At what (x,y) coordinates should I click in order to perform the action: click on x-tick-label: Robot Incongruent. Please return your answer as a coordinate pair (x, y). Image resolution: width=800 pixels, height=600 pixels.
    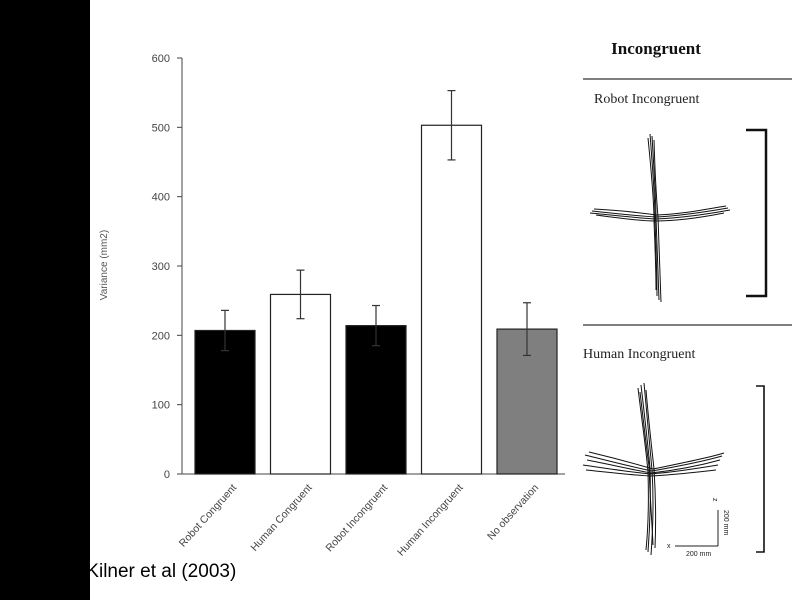
    Looking at the image, I should click on (356, 518).